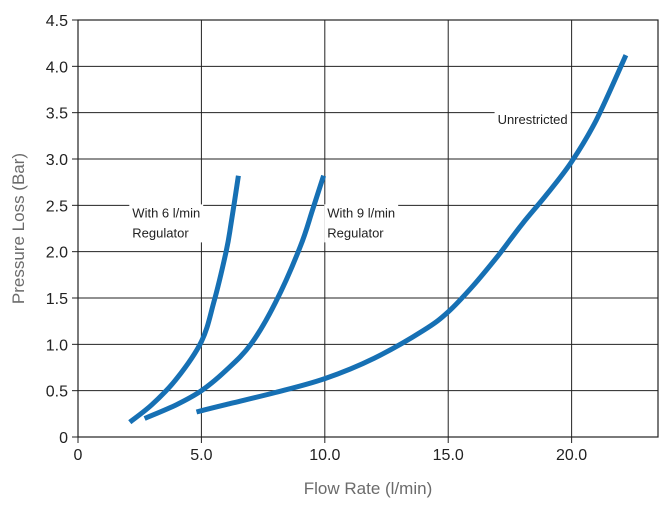 This screenshot has width=670, height=510. I want to click on y-axis-title: Pressure Loss (Bar), so click(18, 228).